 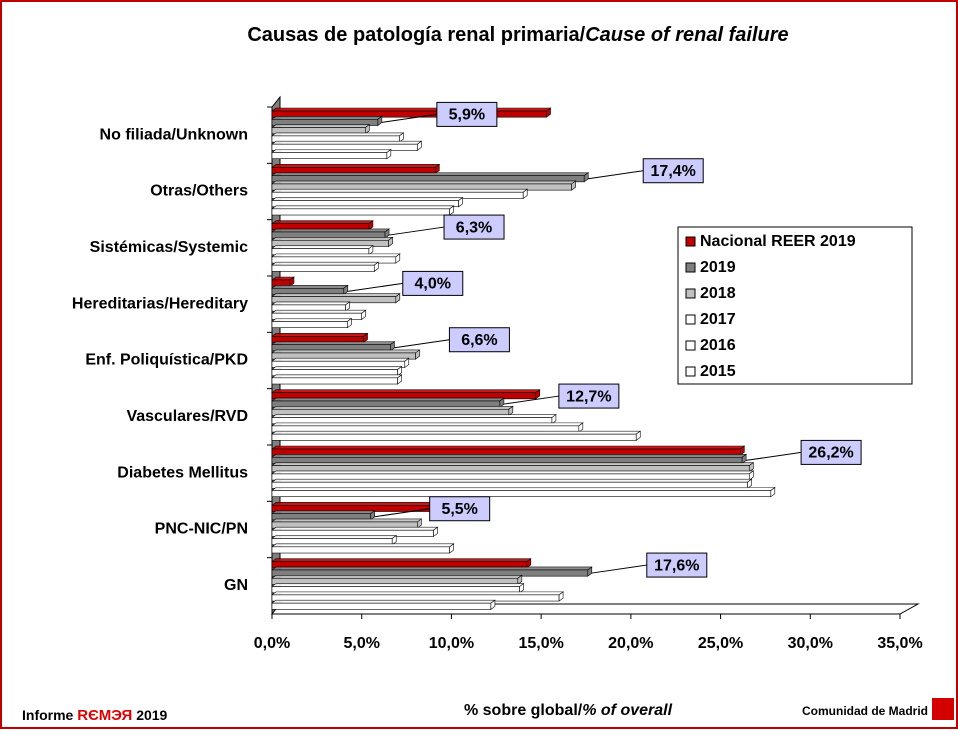 I want to click on data-label: 6,6%, so click(x=479, y=340).